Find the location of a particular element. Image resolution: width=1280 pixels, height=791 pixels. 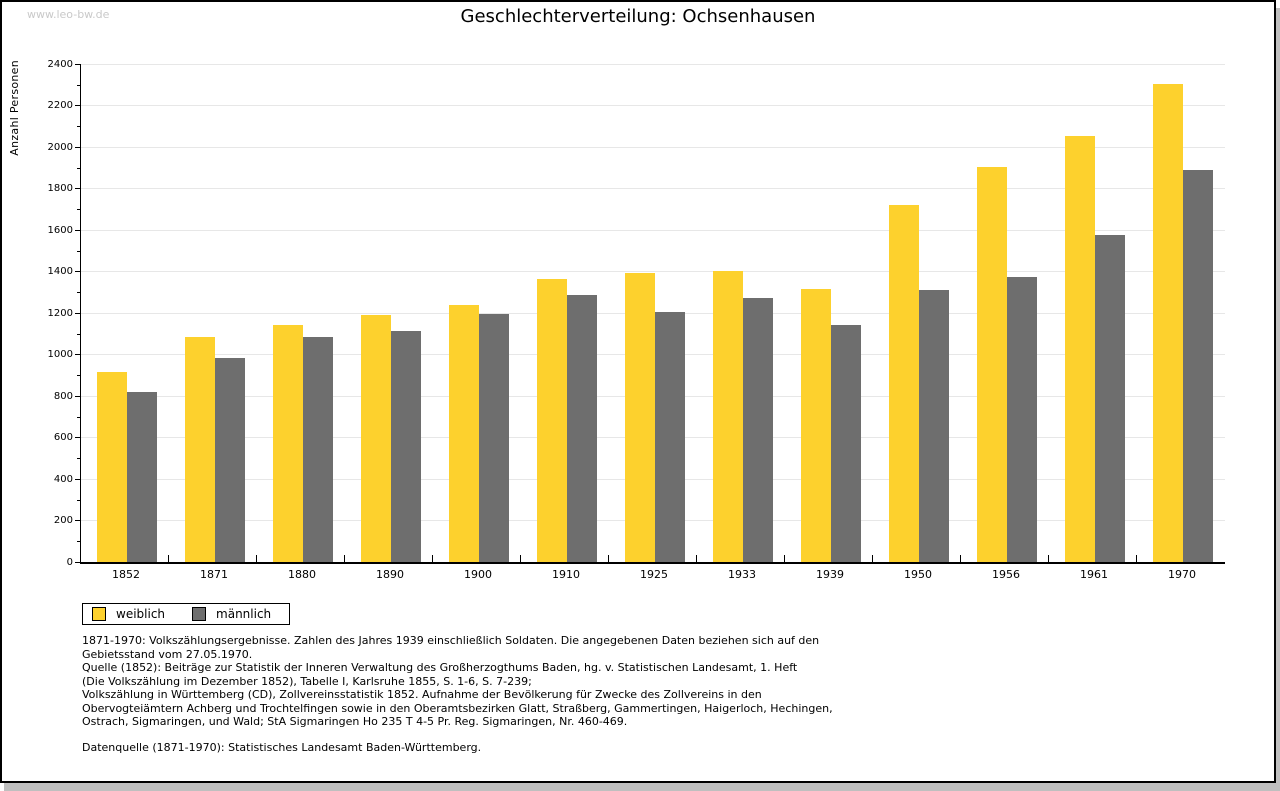

y-major-tick-2000 is located at coordinates (77, 147).